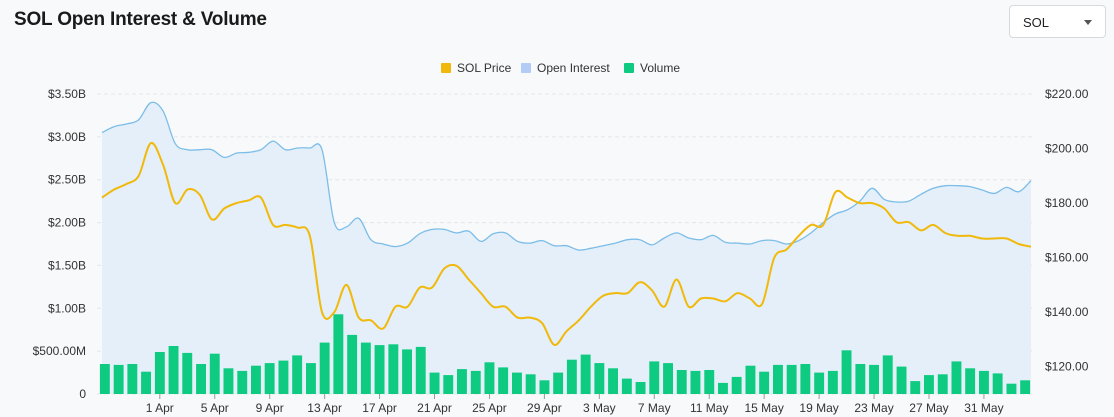 The height and width of the screenshot is (417, 1114). What do you see at coordinates (599, 408) in the screenshot?
I see `x-axis-tick: 3 May` at bounding box center [599, 408].